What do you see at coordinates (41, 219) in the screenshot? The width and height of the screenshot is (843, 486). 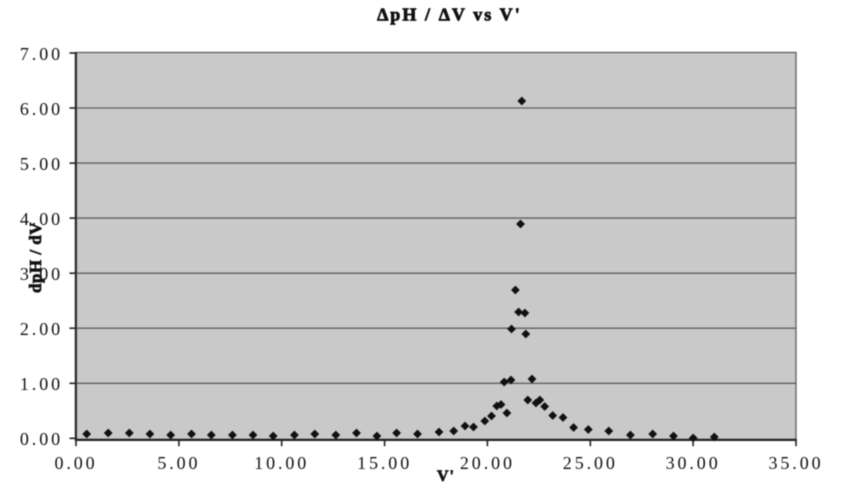 I see `svg-text: 4.00` at bounding box center [41, 219].